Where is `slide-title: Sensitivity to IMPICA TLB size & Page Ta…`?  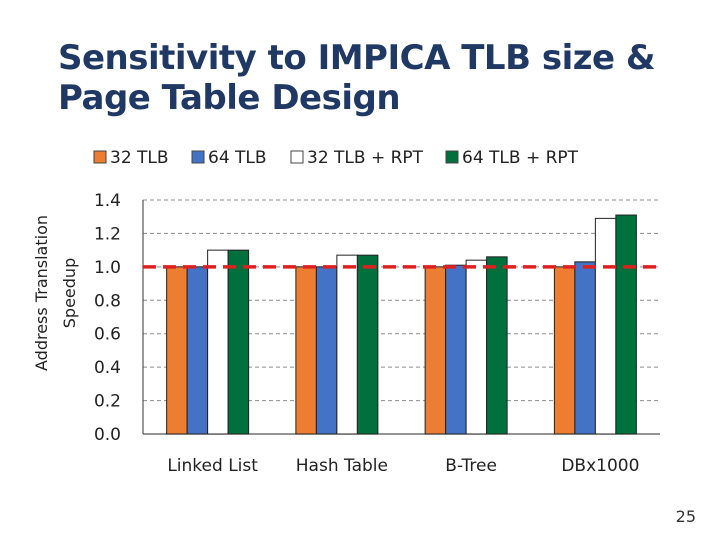 slide-title: Sensitivity to IMPICA TLB size & Page Ta… is located at coordinates (378, 78).